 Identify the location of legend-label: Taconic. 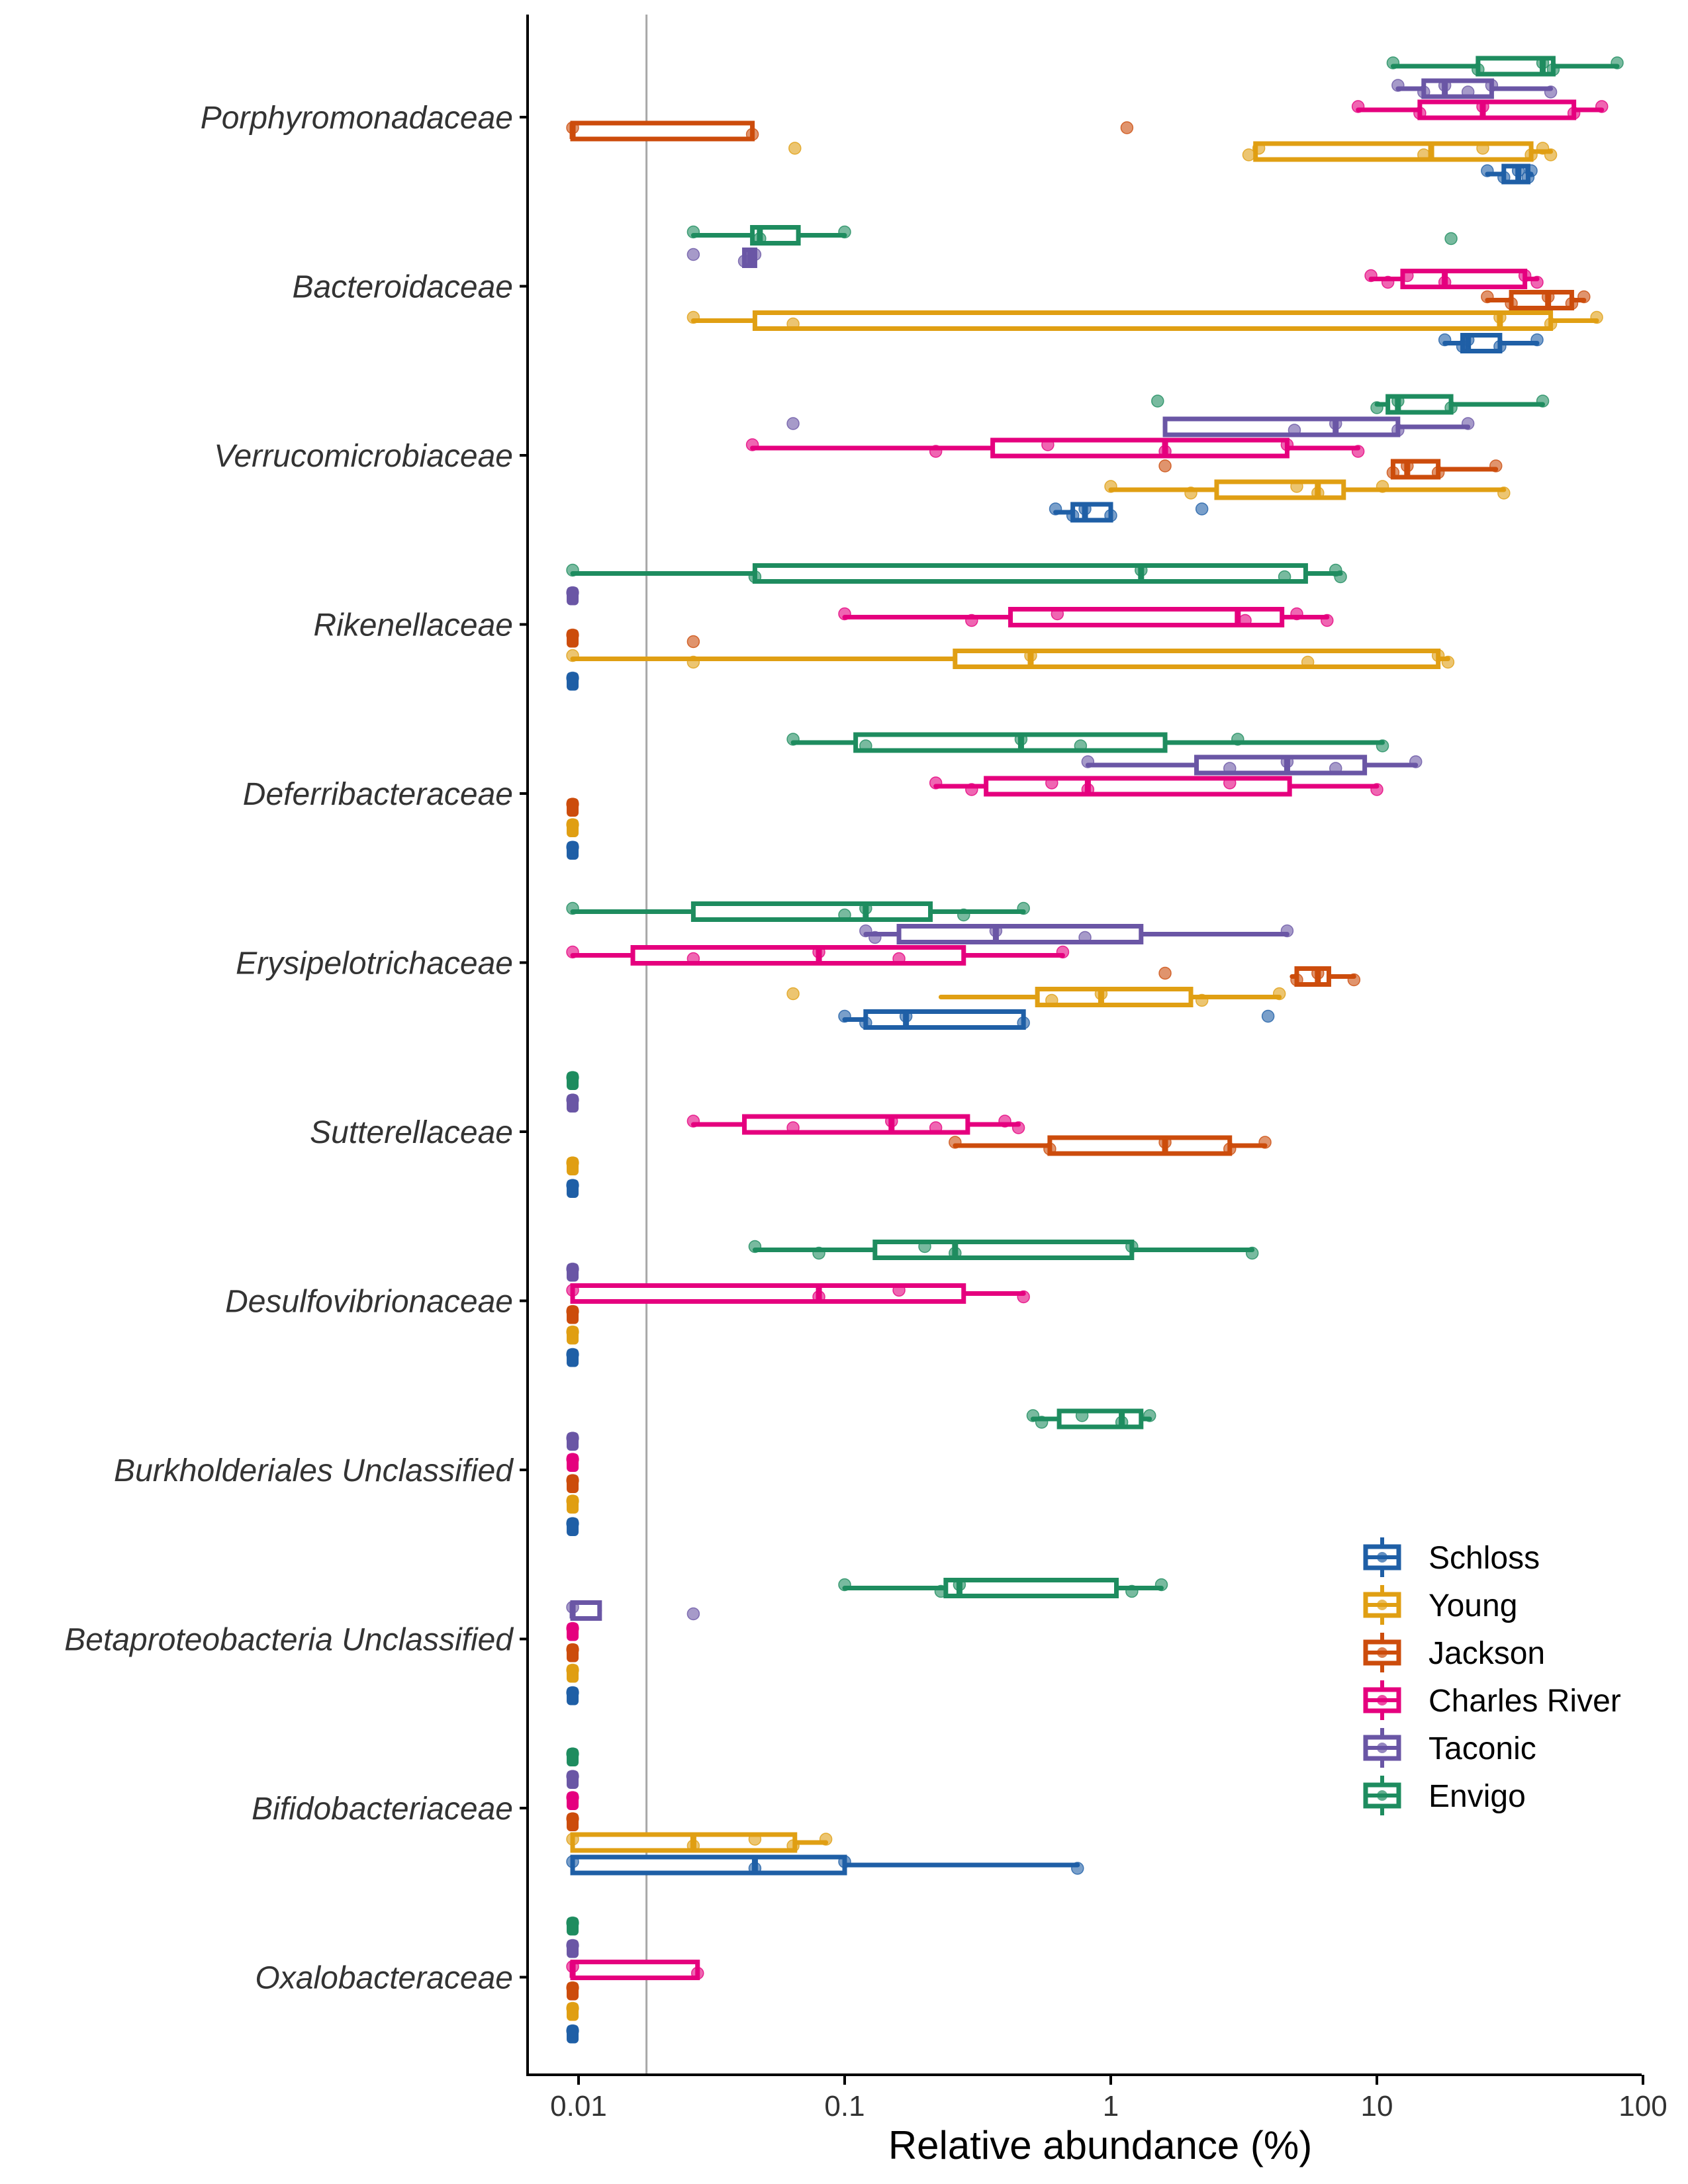
(1482, 1749).